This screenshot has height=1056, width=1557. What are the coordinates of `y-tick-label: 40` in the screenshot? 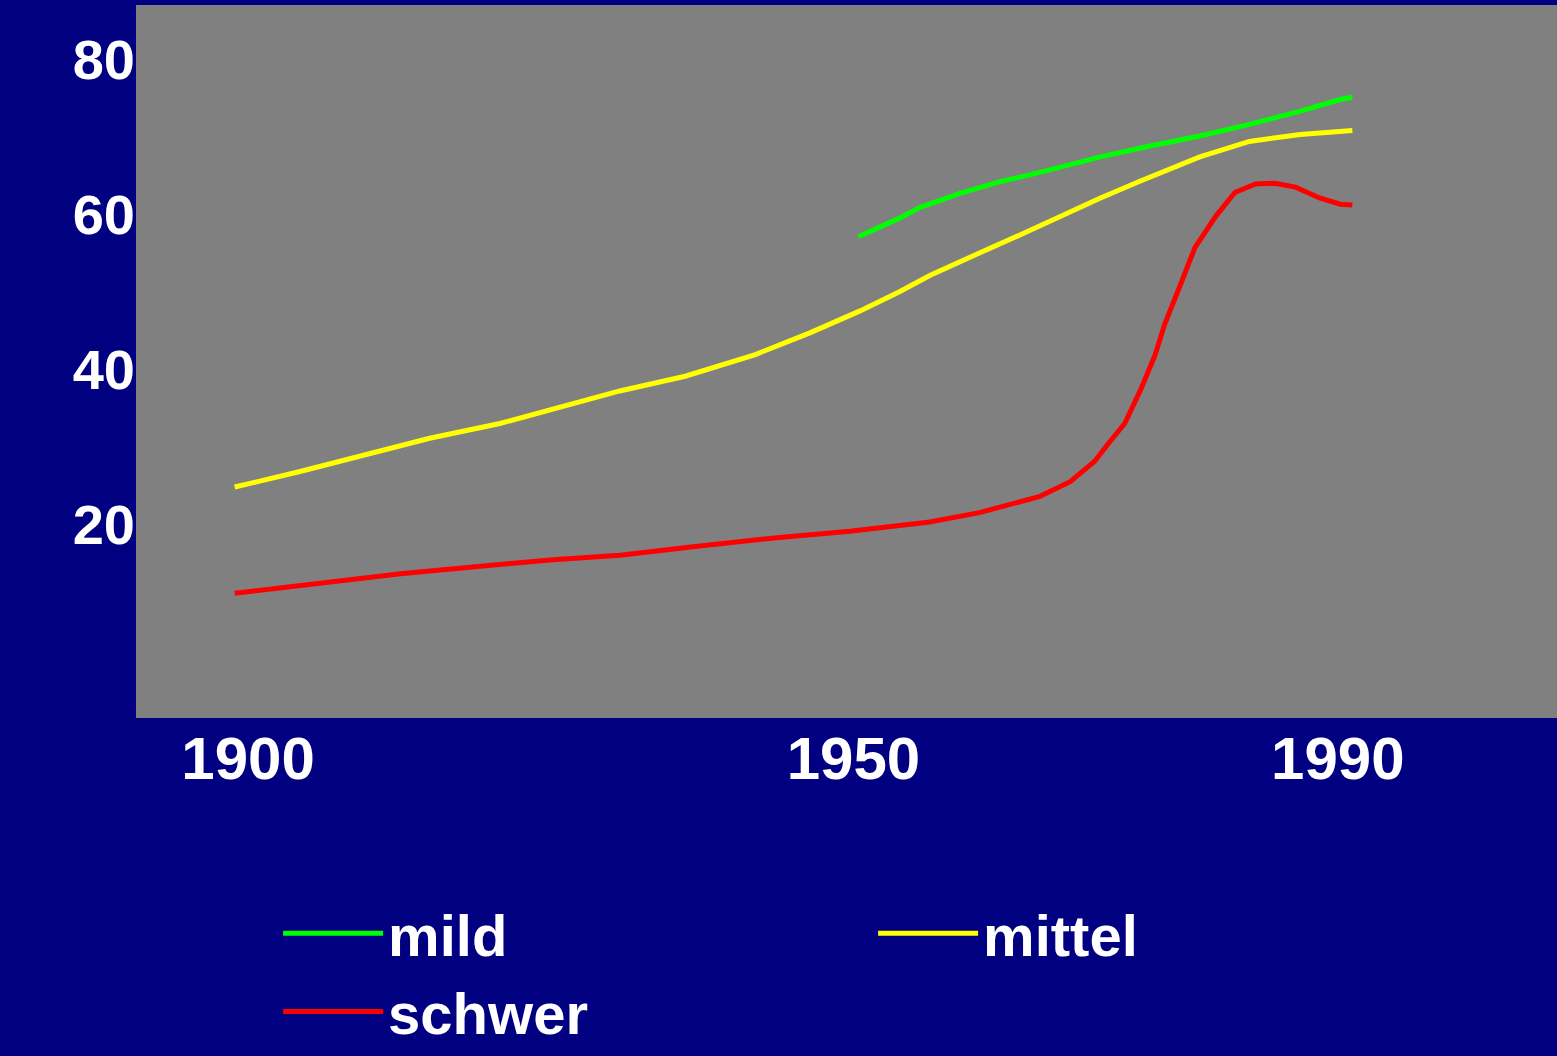 It's located at (103, 369).